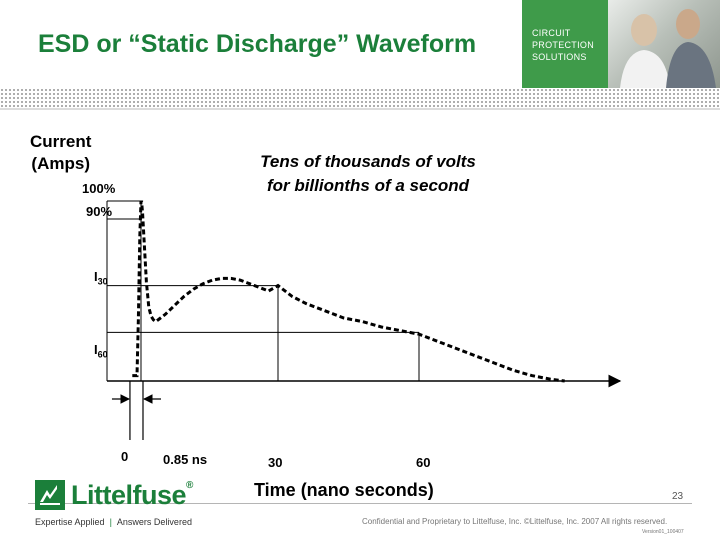  Describe the element at coordinates (663, 532) in the screenshot. I see `version-label: Version01_100407` at that location.